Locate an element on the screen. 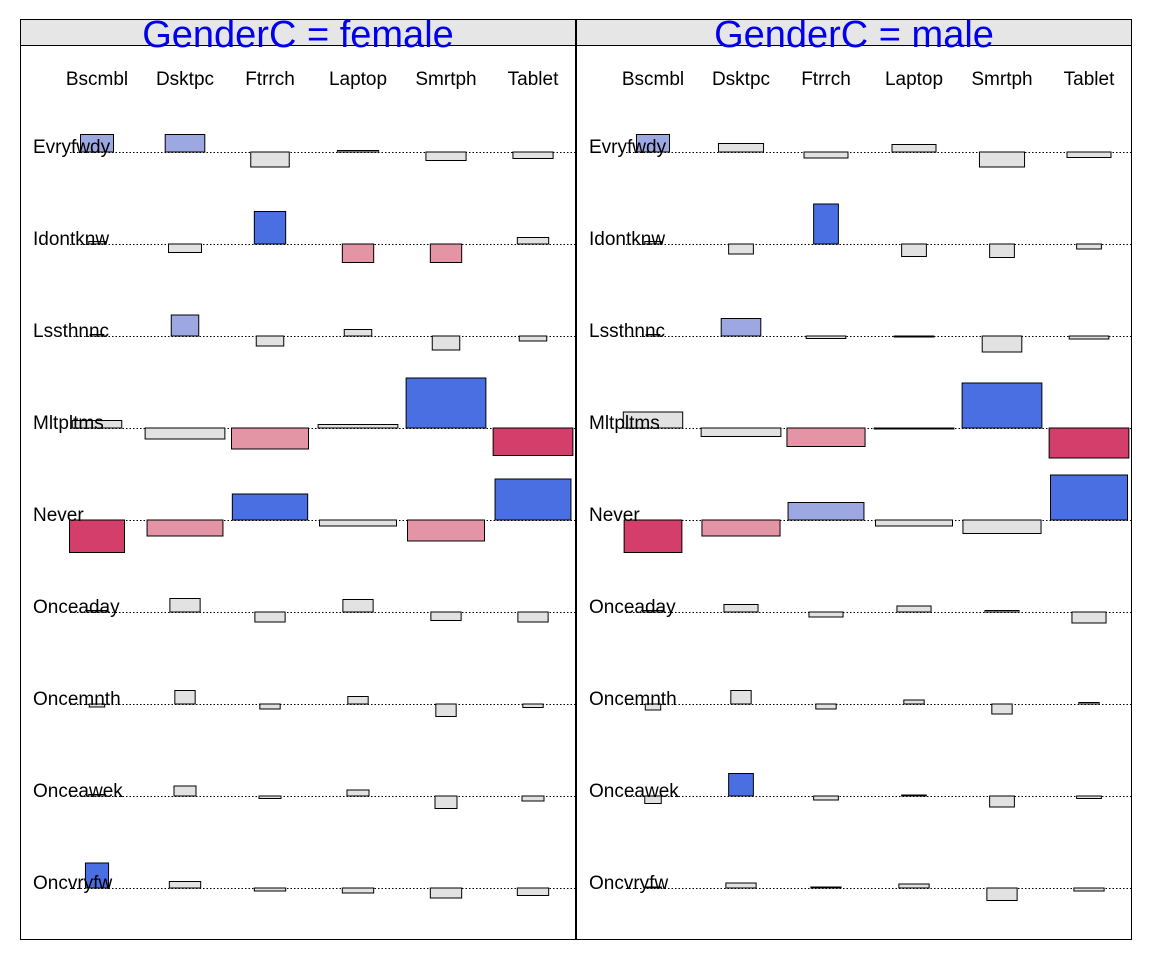  column-label: Bscmbl is located at coordinates (97, 79).